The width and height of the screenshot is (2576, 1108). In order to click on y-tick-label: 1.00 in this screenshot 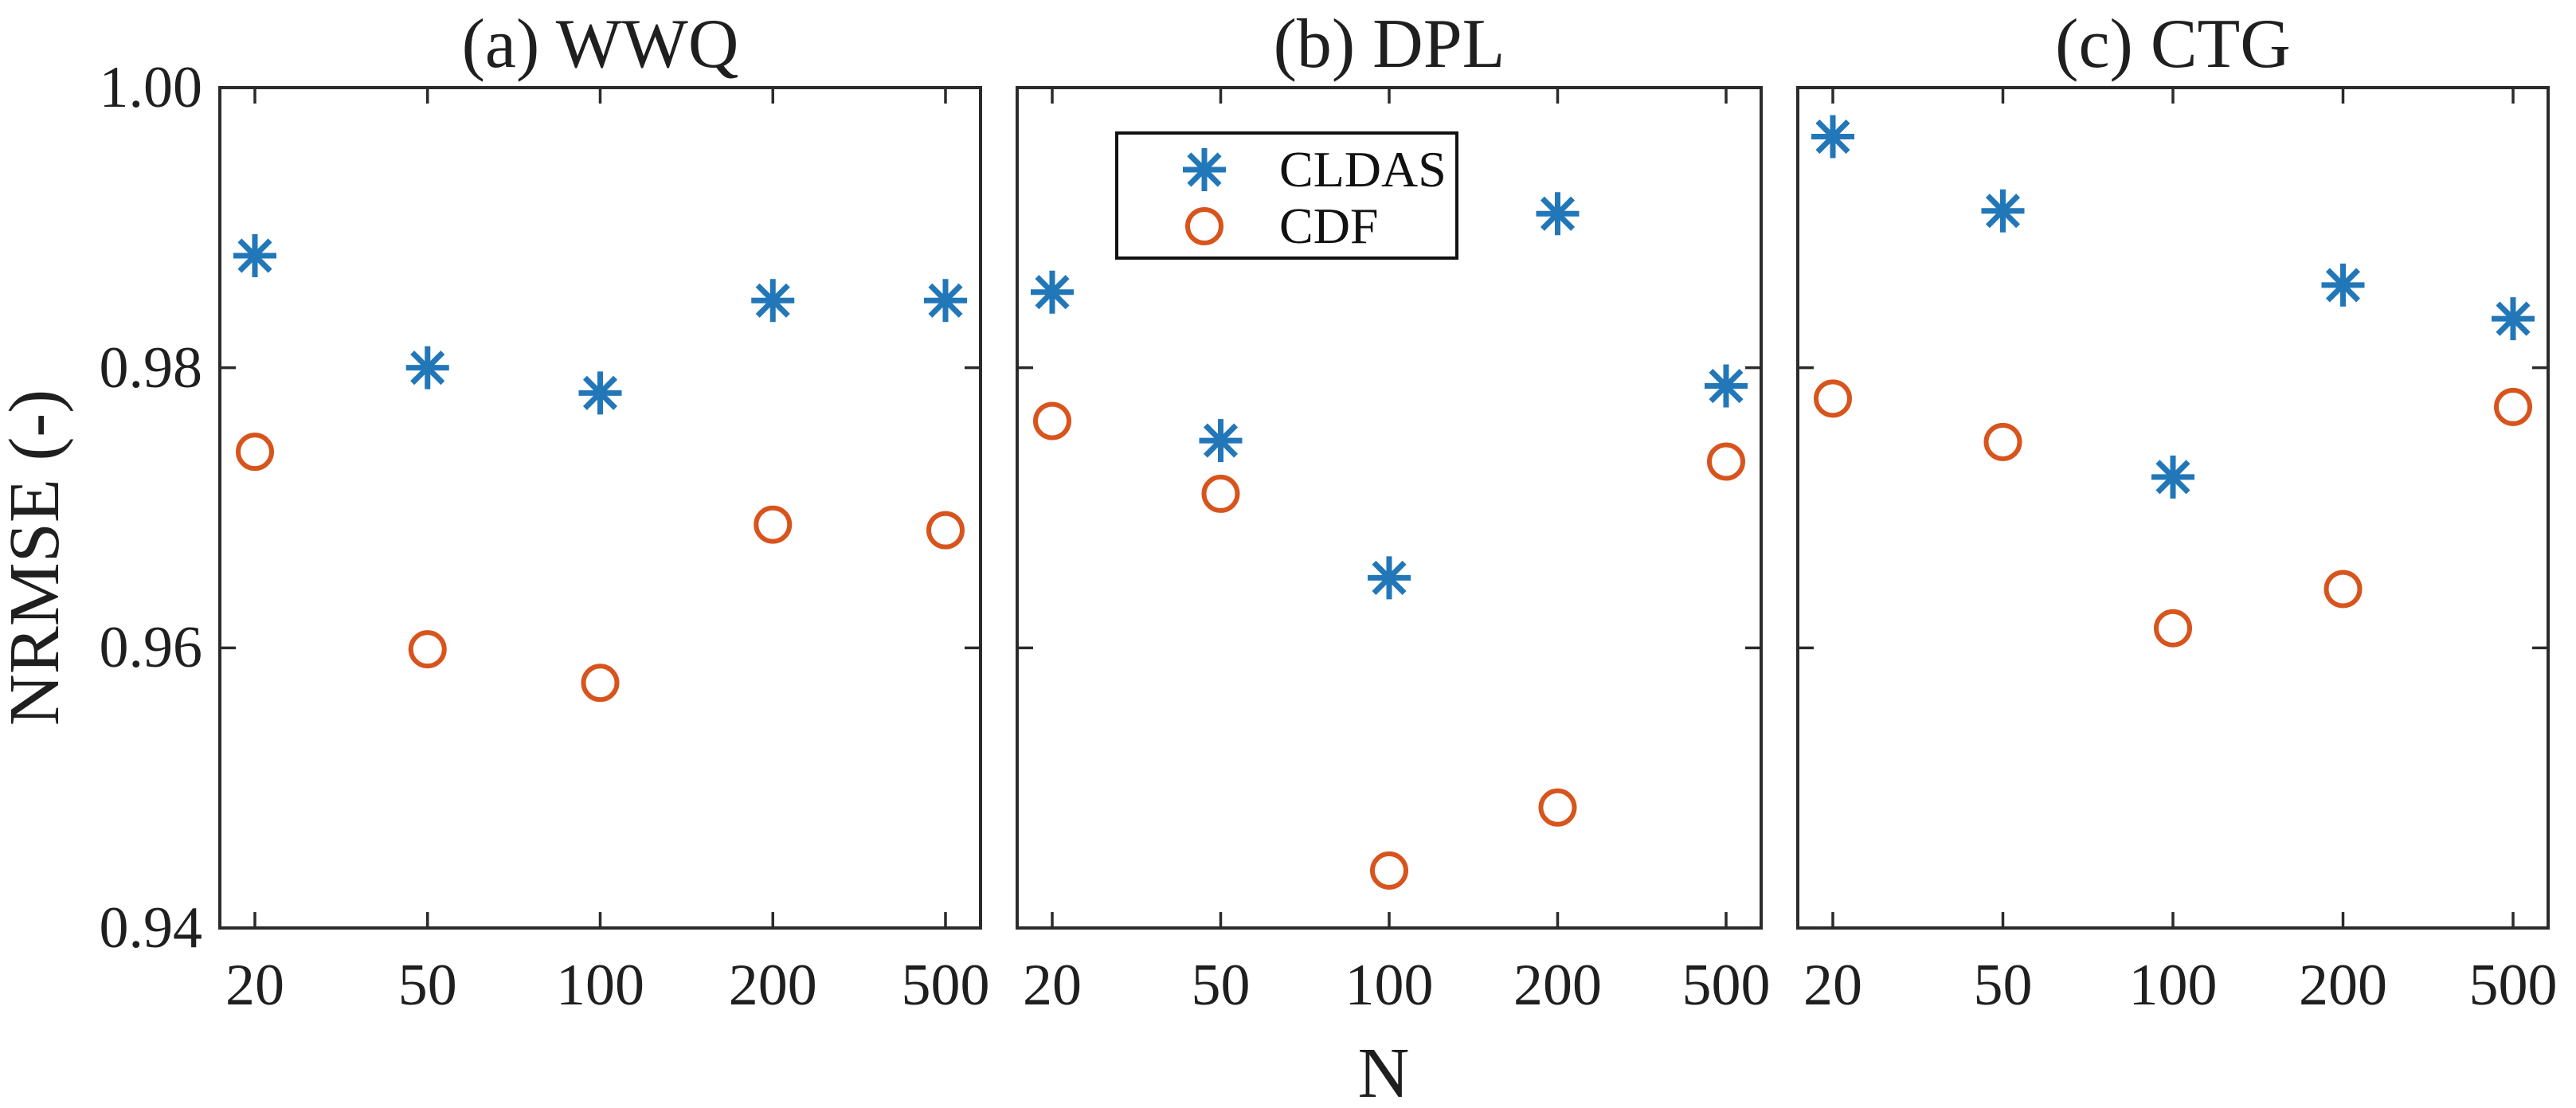, I will do `click(151, 87)`.